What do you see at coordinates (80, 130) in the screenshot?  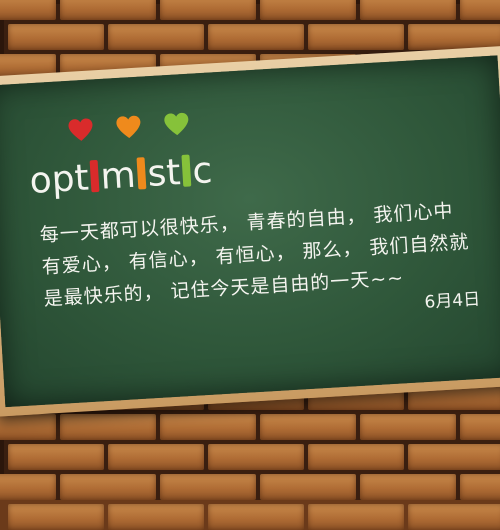 I see `red-heart-icon` at bounding box center [80, 130].